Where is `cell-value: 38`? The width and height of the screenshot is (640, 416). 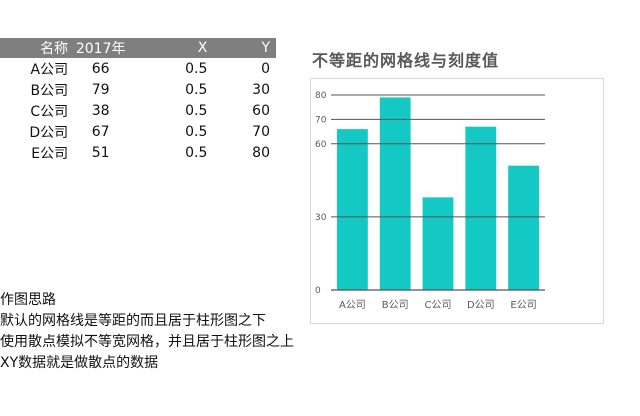 cell-value: 38 is located at coordinates (100, 110).